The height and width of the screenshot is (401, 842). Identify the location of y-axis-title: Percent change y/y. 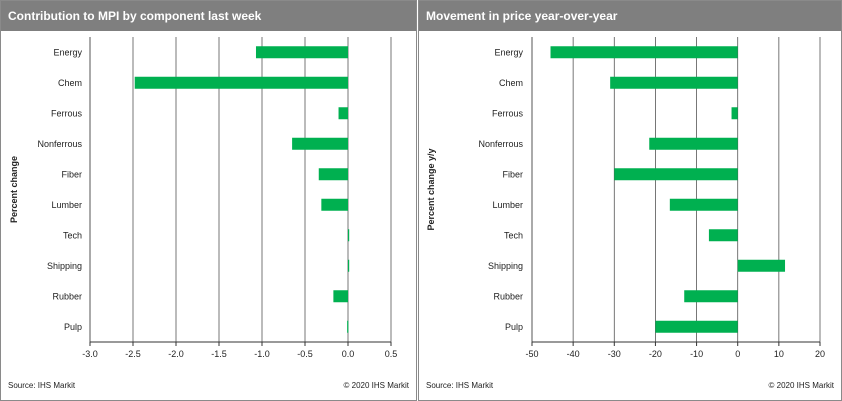
(431, 189).